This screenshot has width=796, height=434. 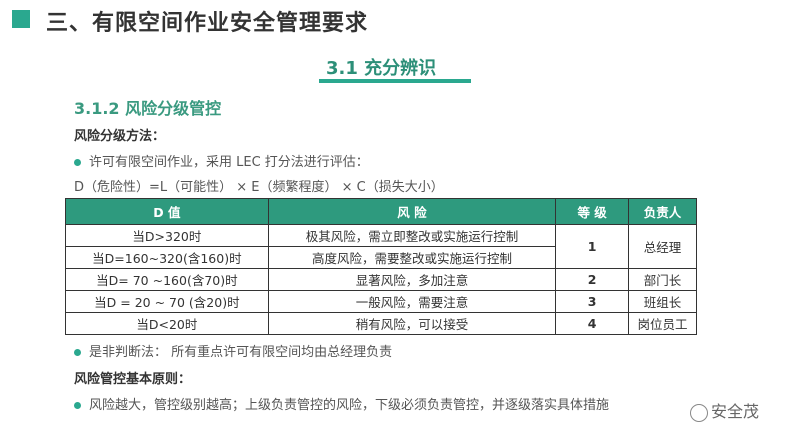 I want to click on cell-level: 2, so click(x=592, y=279).